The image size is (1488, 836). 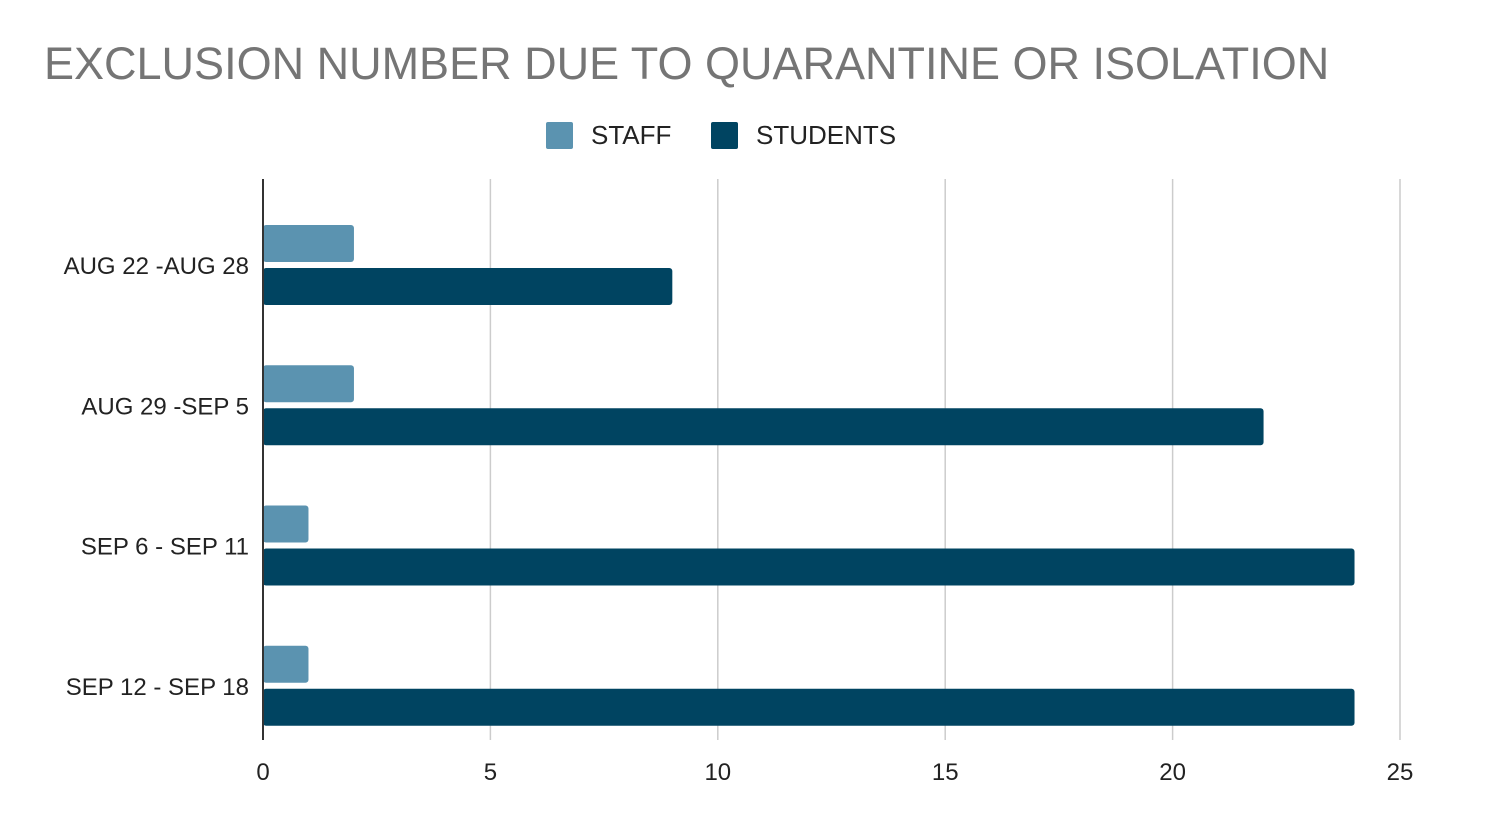 What do you see at coordinates (1172, 772) in the screenshot?
I see `x-tick-label-20: 20` at bounding box center [1172, 772].